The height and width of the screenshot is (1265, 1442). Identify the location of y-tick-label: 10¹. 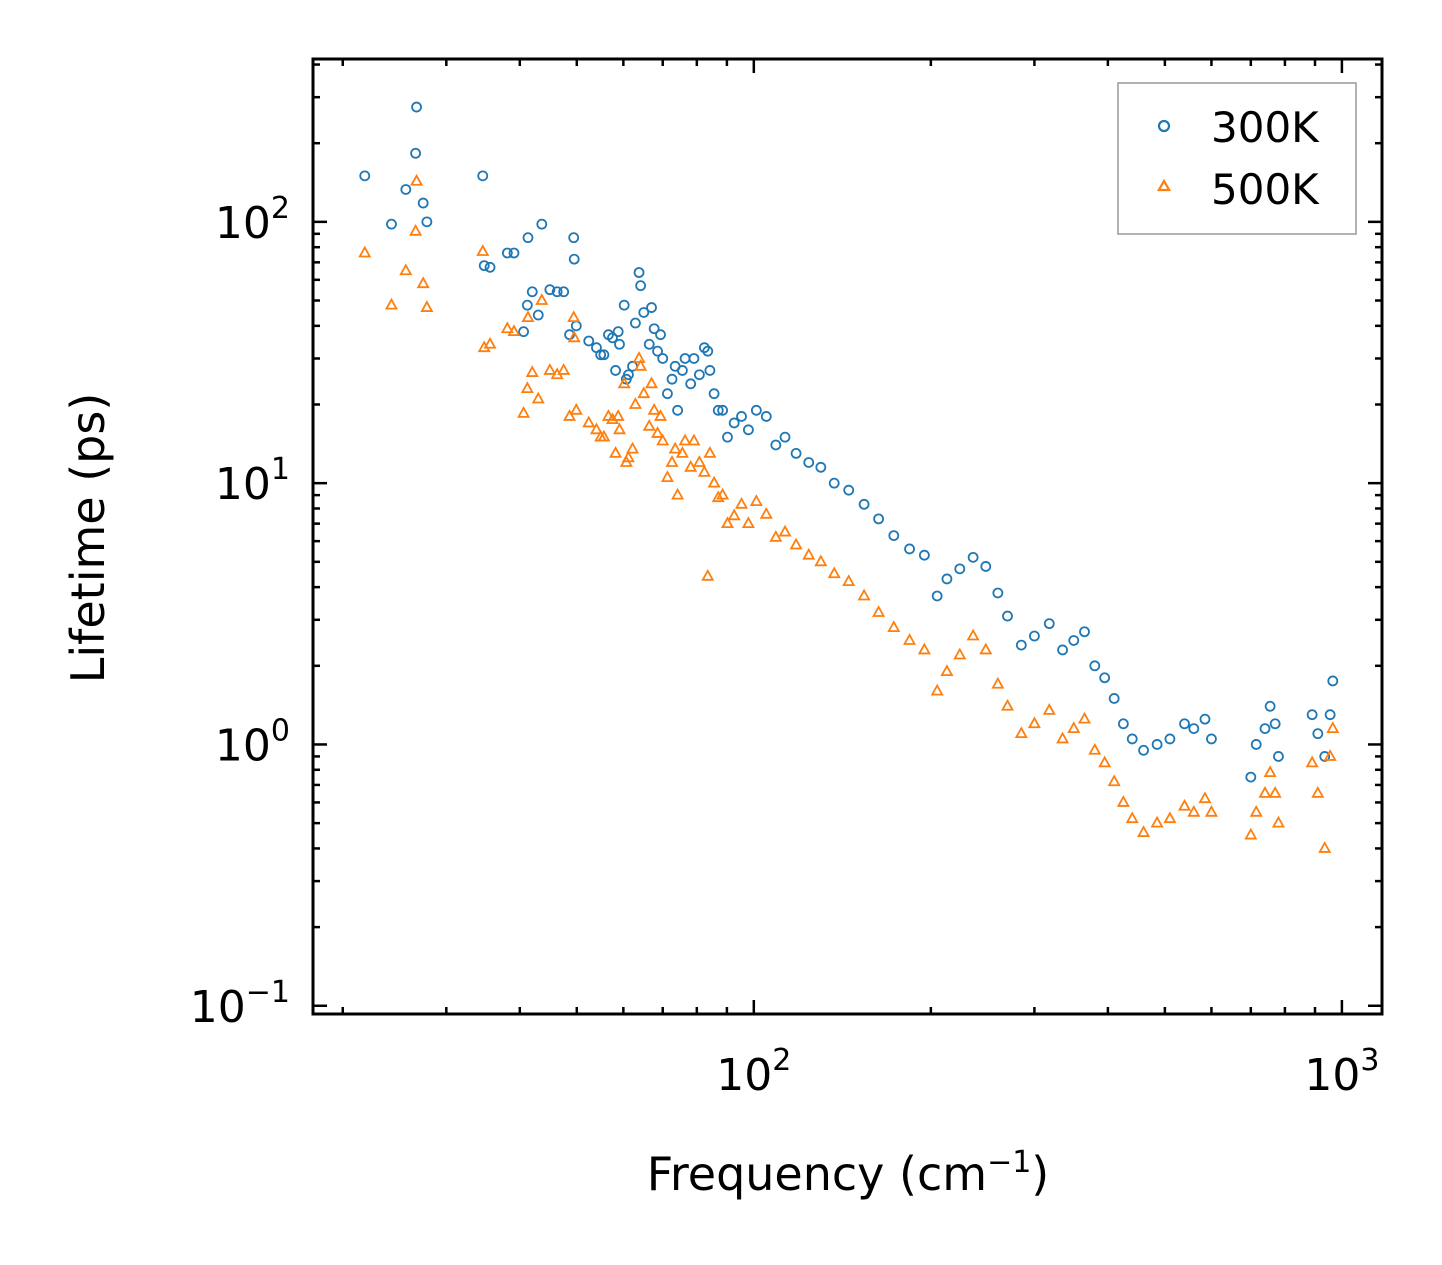
(252, 481).